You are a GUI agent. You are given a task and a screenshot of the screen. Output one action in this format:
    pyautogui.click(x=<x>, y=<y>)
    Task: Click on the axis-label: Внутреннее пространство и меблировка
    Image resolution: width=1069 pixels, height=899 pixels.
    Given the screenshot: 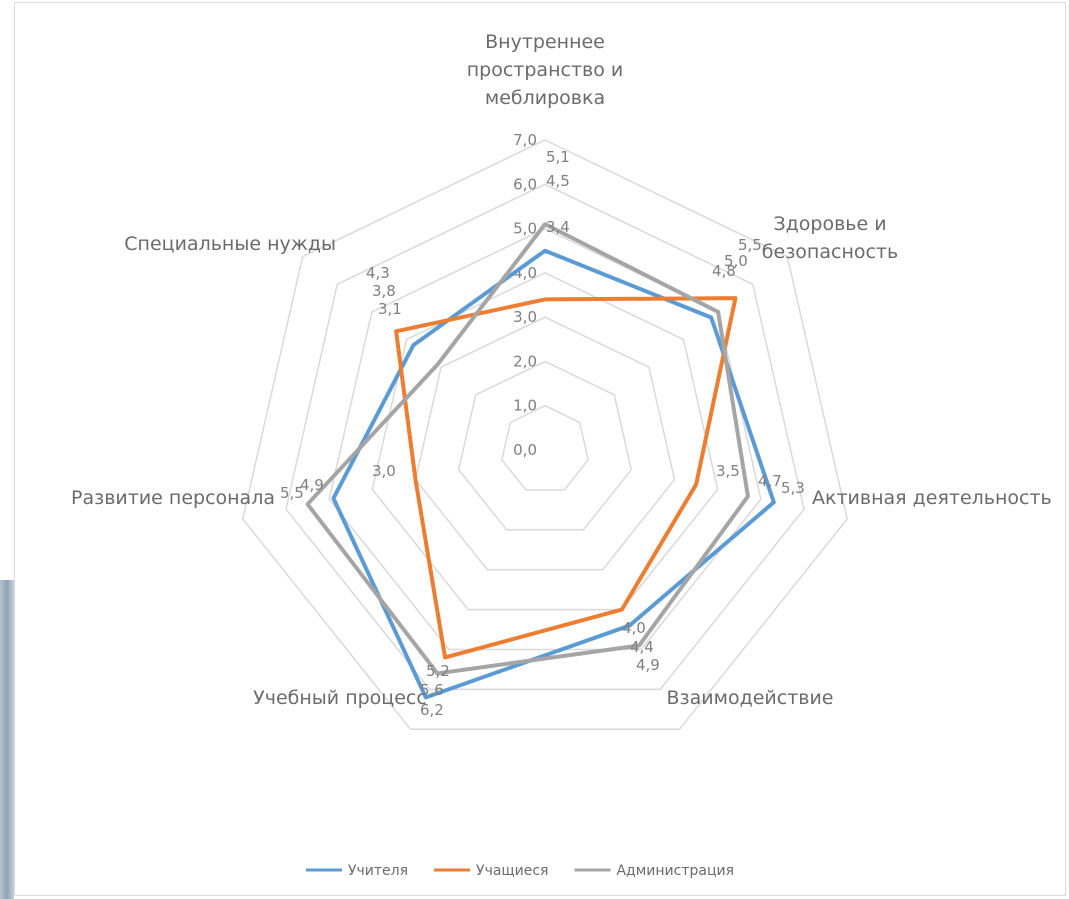 What is the action you would take?
    pyautogui.click(x=545, y=70)
    